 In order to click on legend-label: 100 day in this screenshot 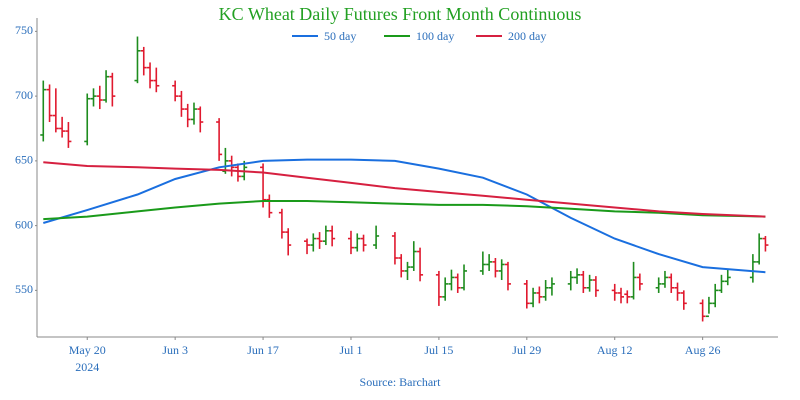, I will do `click(435, 36)`.